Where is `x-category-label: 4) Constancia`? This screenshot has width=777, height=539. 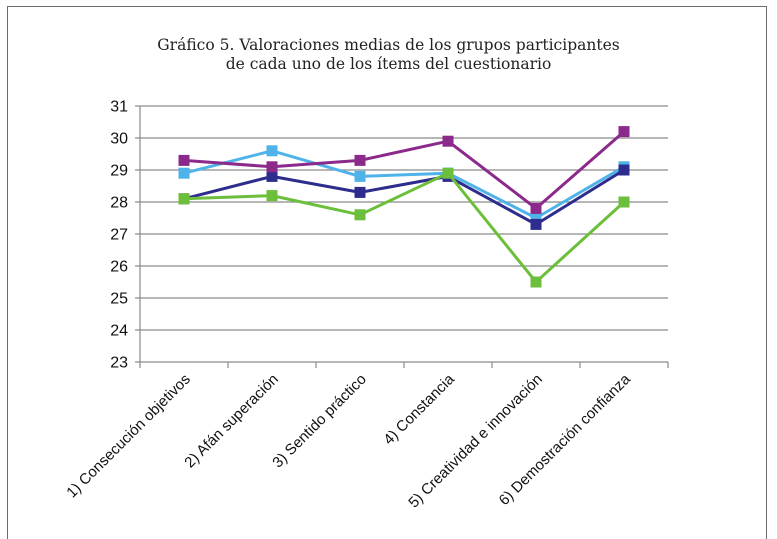
x-category-label: 4) Constancia is located at coordinates (419, 409).